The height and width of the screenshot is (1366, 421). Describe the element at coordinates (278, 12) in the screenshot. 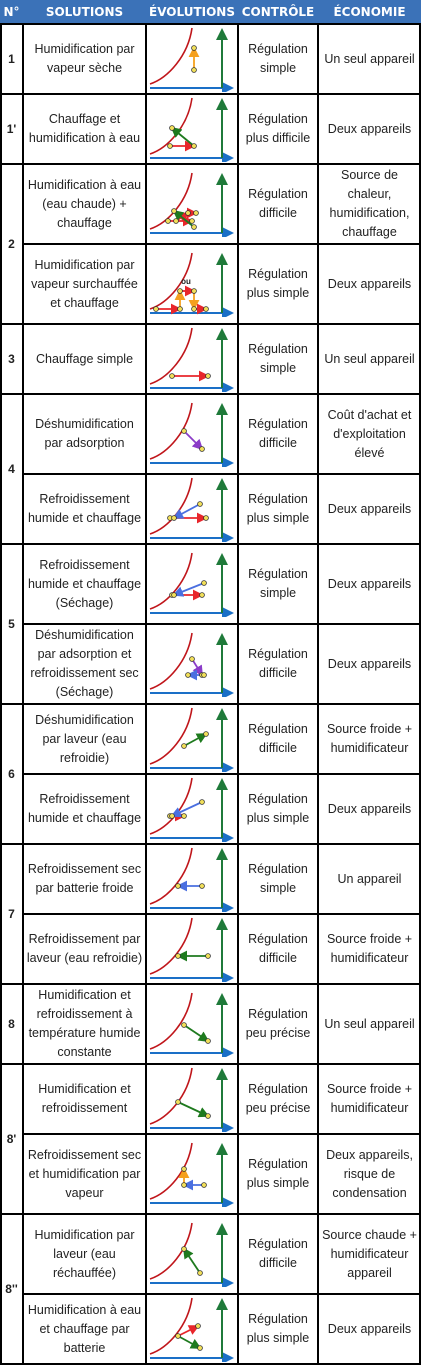

I see `header-controle: CONTRÔLE` at that location.